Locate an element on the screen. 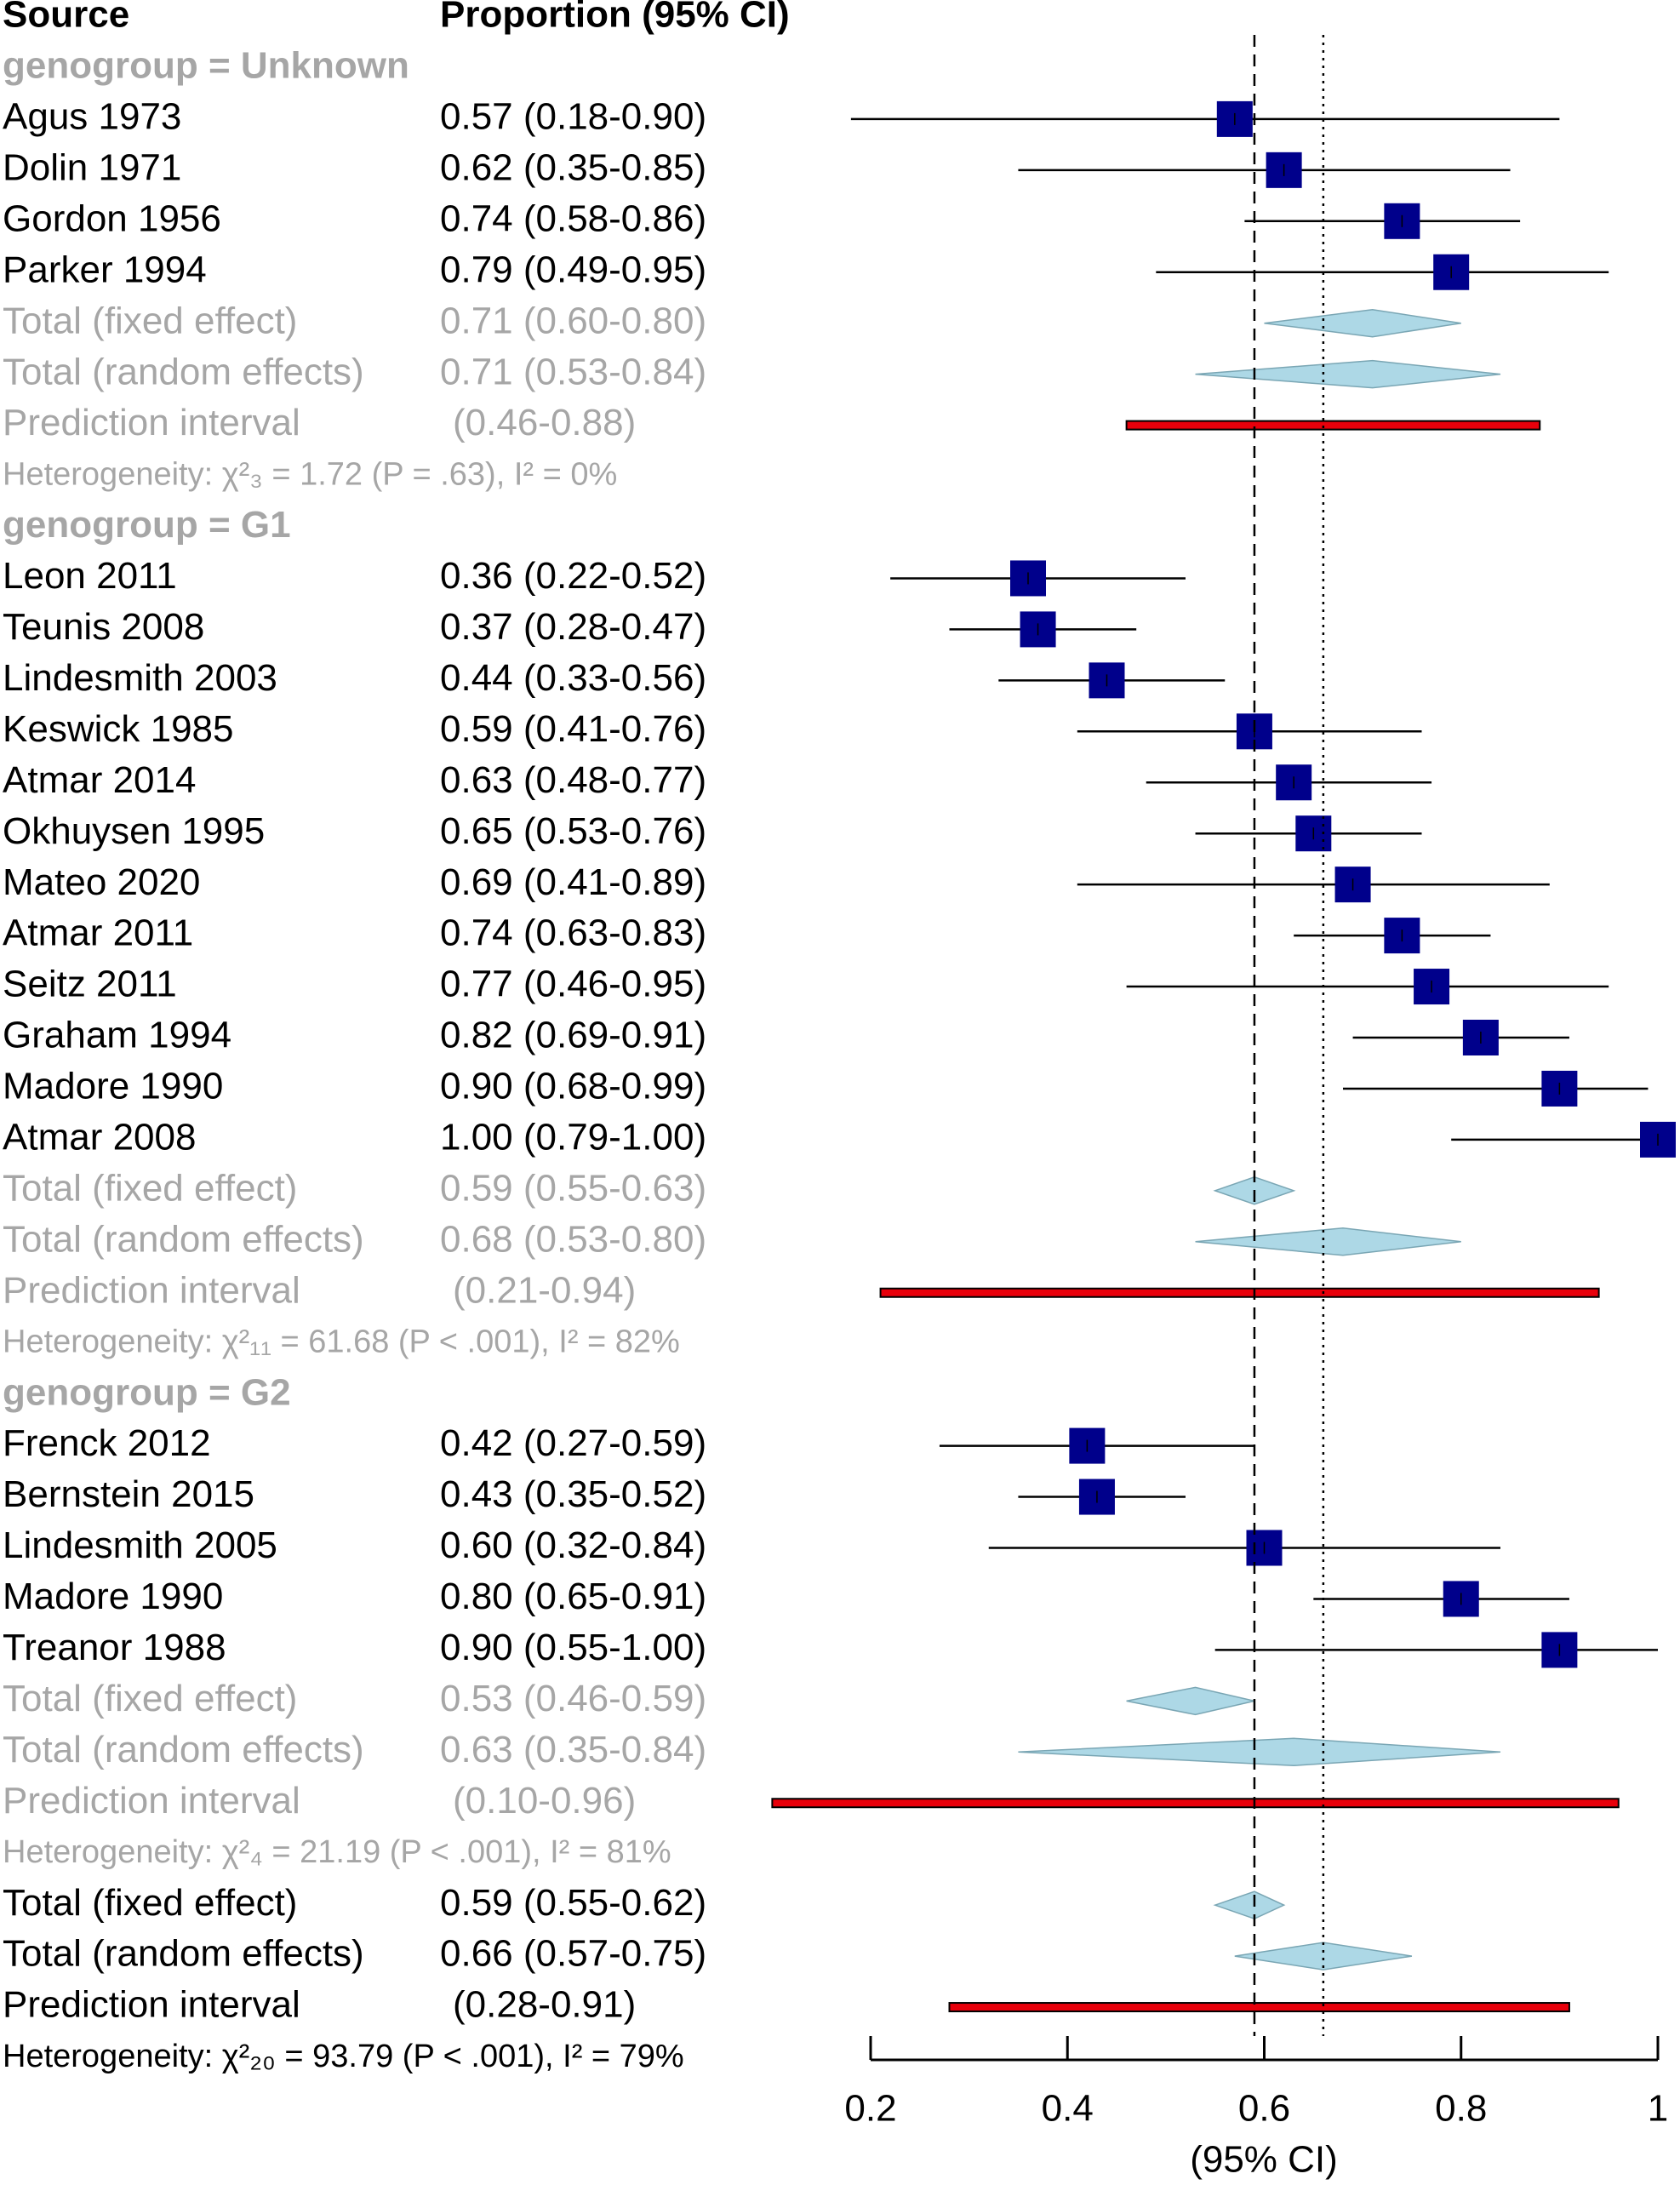 Image resolution: width=1680 pixels, height=2185 pixels. study-ci-text: 0.44 (0.33-0.56) is located at coordinates (573, 678).